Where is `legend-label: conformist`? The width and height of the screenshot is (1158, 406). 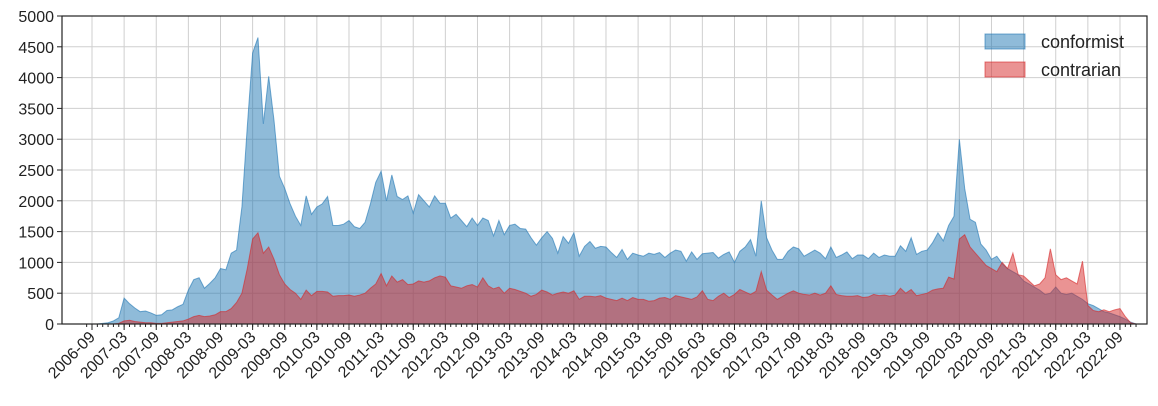 legend-label: conformist is located at coordinates (1082, 42).